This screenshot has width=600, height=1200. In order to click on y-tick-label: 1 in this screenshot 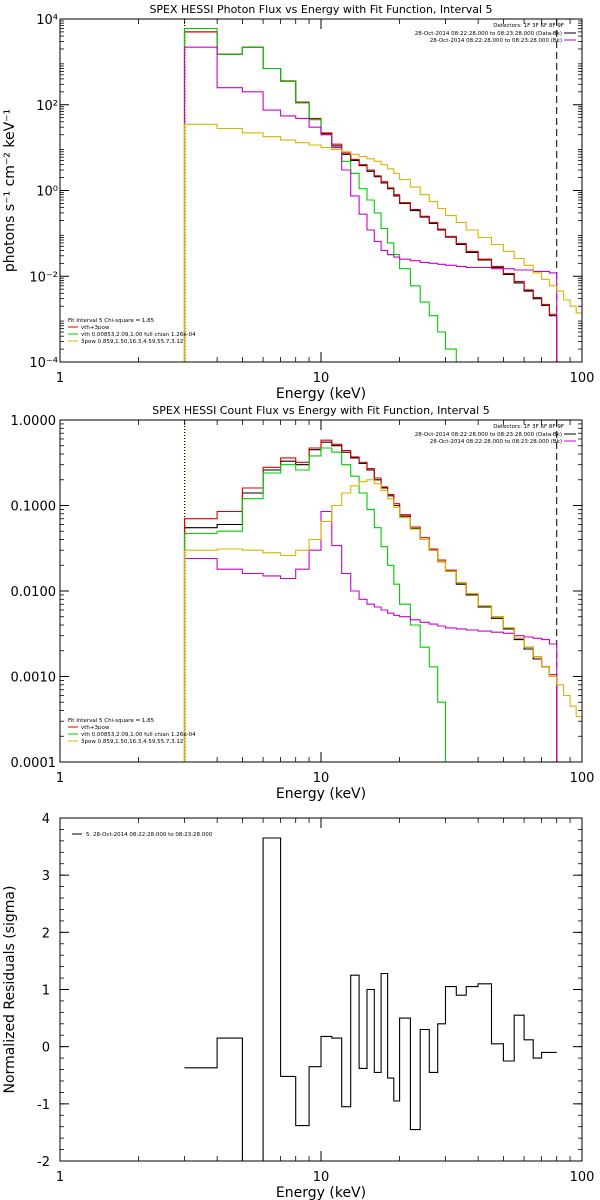, I will do `click(46, 991)`.